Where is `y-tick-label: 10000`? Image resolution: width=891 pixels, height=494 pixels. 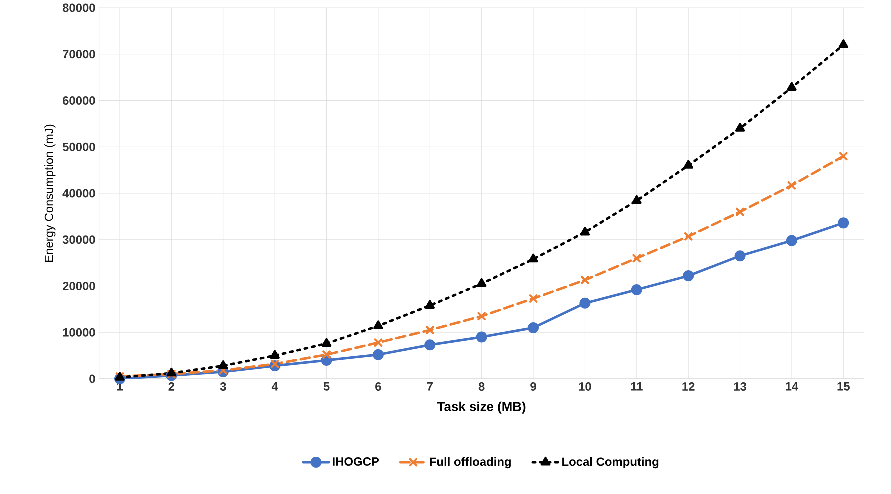
y-tick-label: 10000 is located at coordinates (79, 332).